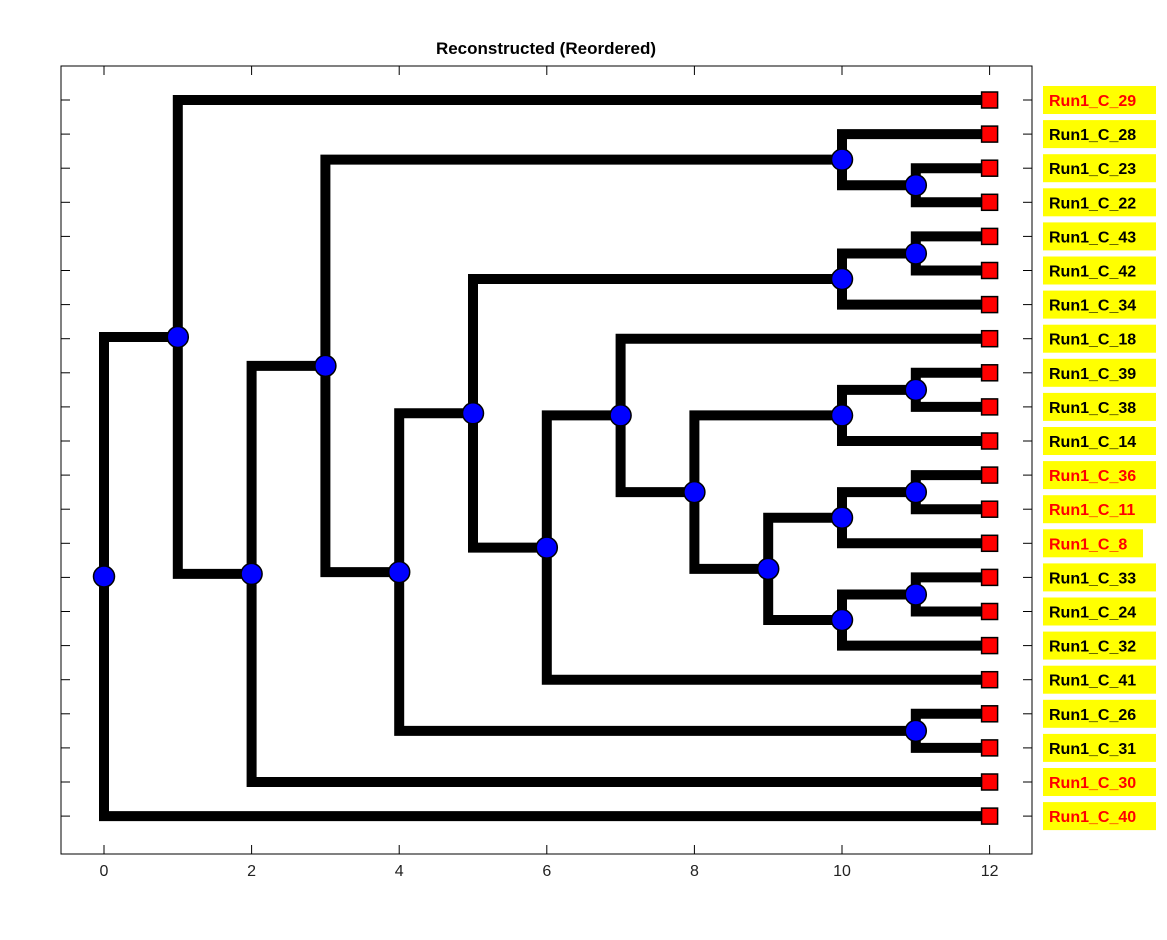 This screenshot has height=940, width=1167. I want to click on leaf-label: Run1_C_23, so click(1092, 169).